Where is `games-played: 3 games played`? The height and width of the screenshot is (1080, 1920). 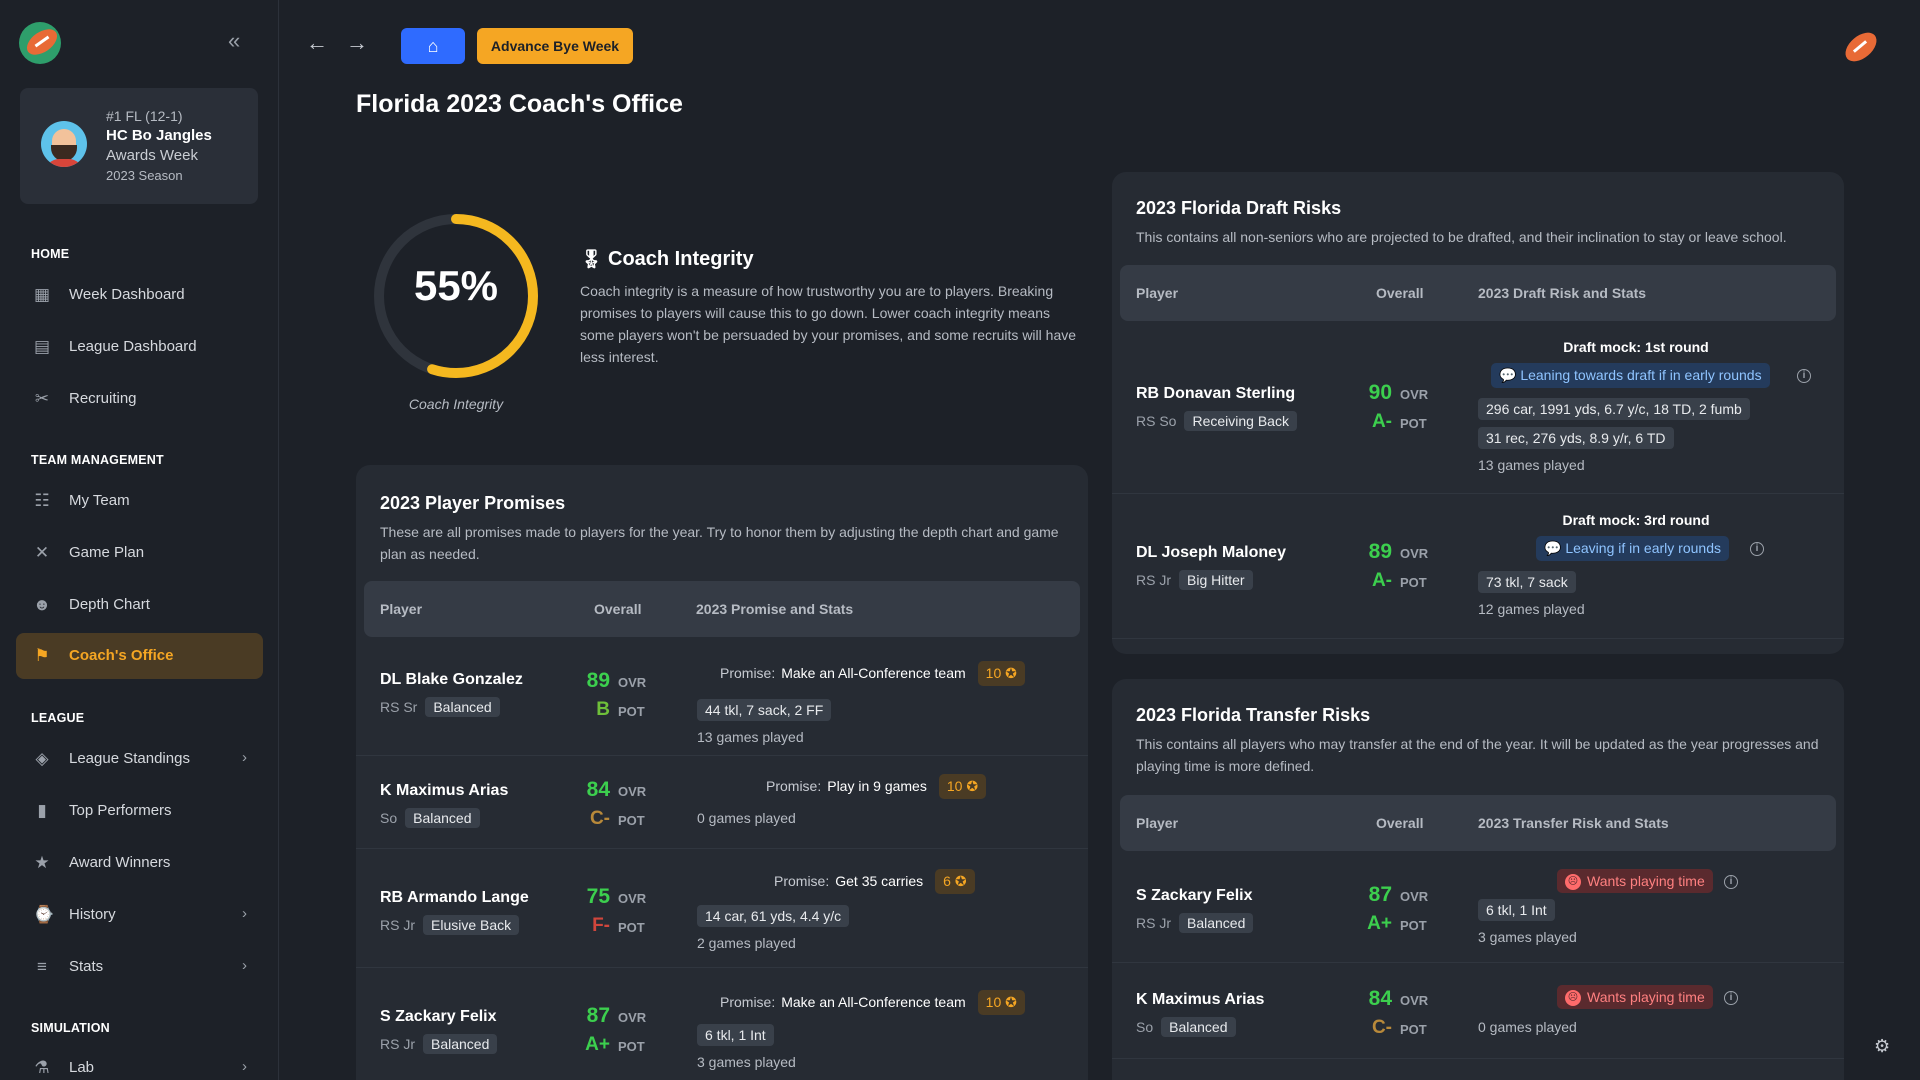
games-played: 3 games played is located at coordinates (1527, 937).